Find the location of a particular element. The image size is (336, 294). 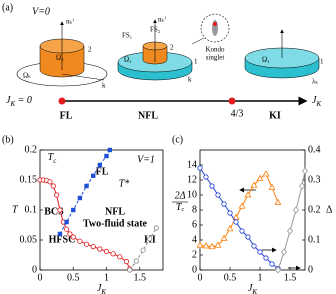

y2-tick-label: 0 is located at coordinates (310, 269).